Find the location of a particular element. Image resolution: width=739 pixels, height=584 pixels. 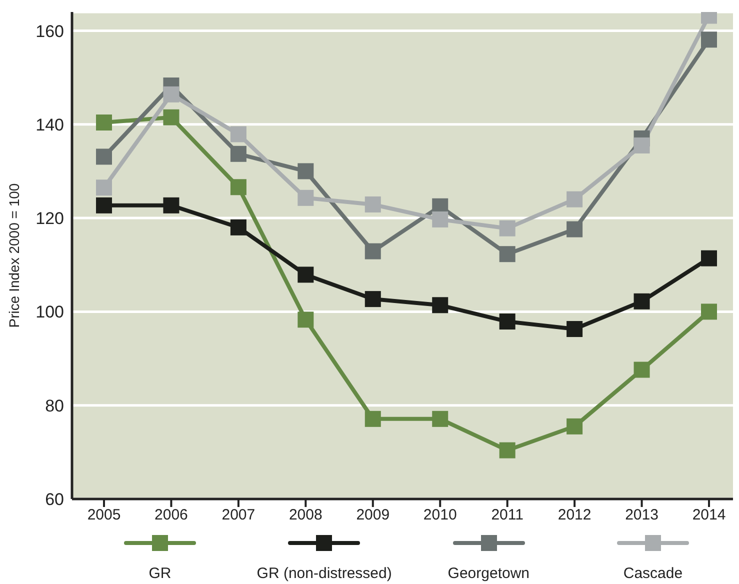

legend-label: Georgetown is located at coordinates (489, 573).